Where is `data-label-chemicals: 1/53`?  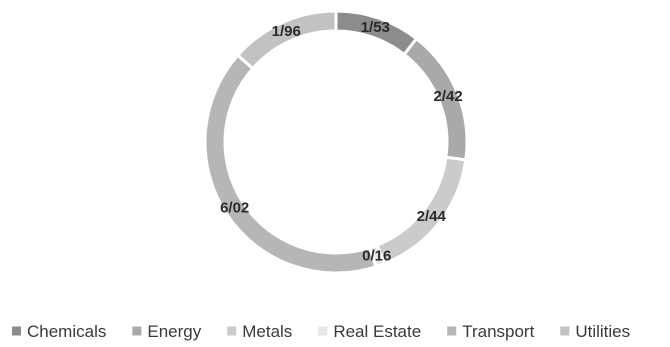
data-label-chemicals: 1/53 is located at coordinates (375, 27).